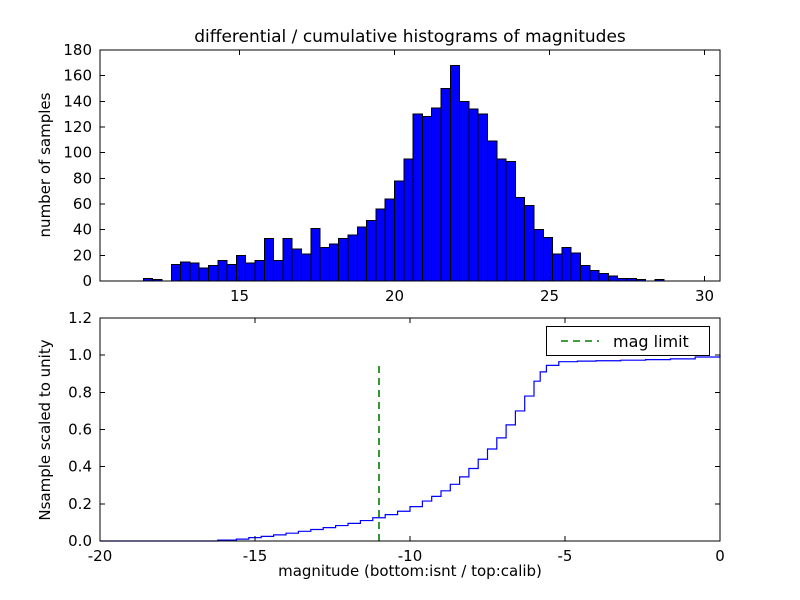 Image resolution: width=800 pixels, height=600 pixels. What do you see at coordinates (77, 76) in the screenshot?
I see `svg-text: 160` at bounding box center [77, 76].